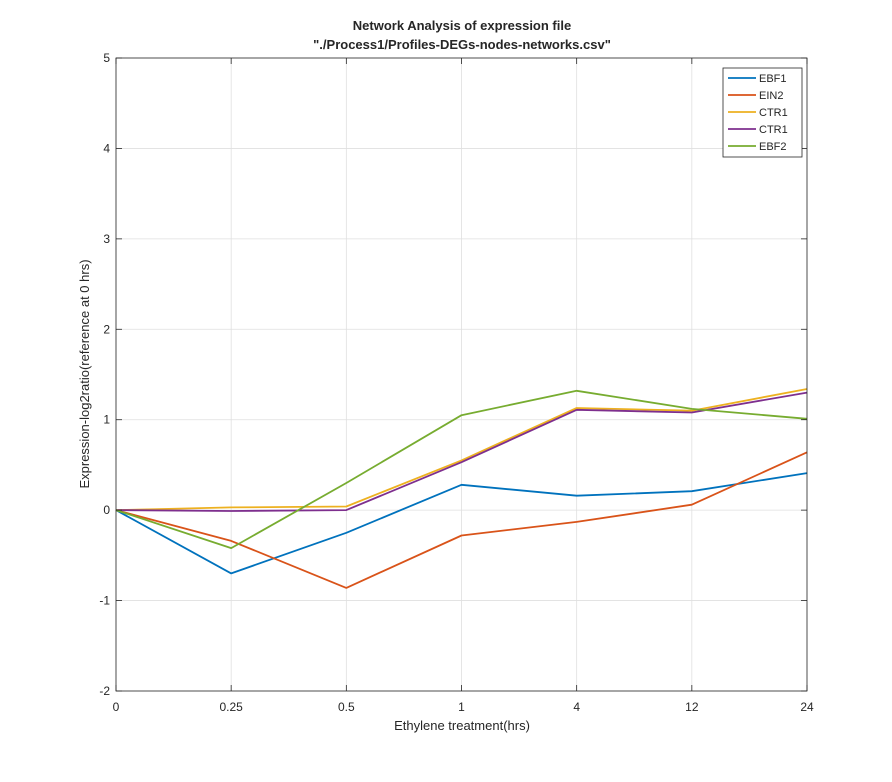 The width and height of the screenshot is (892, 782). I want to click on y-tick-label: -1, so click(104, 601).